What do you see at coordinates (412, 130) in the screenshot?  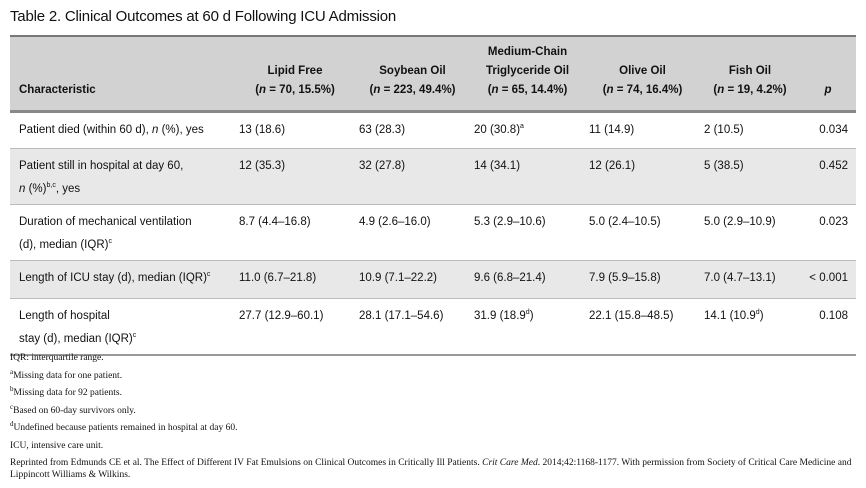 I see `cell-value: 63 (28.3)` at bounding box center [412, 130].